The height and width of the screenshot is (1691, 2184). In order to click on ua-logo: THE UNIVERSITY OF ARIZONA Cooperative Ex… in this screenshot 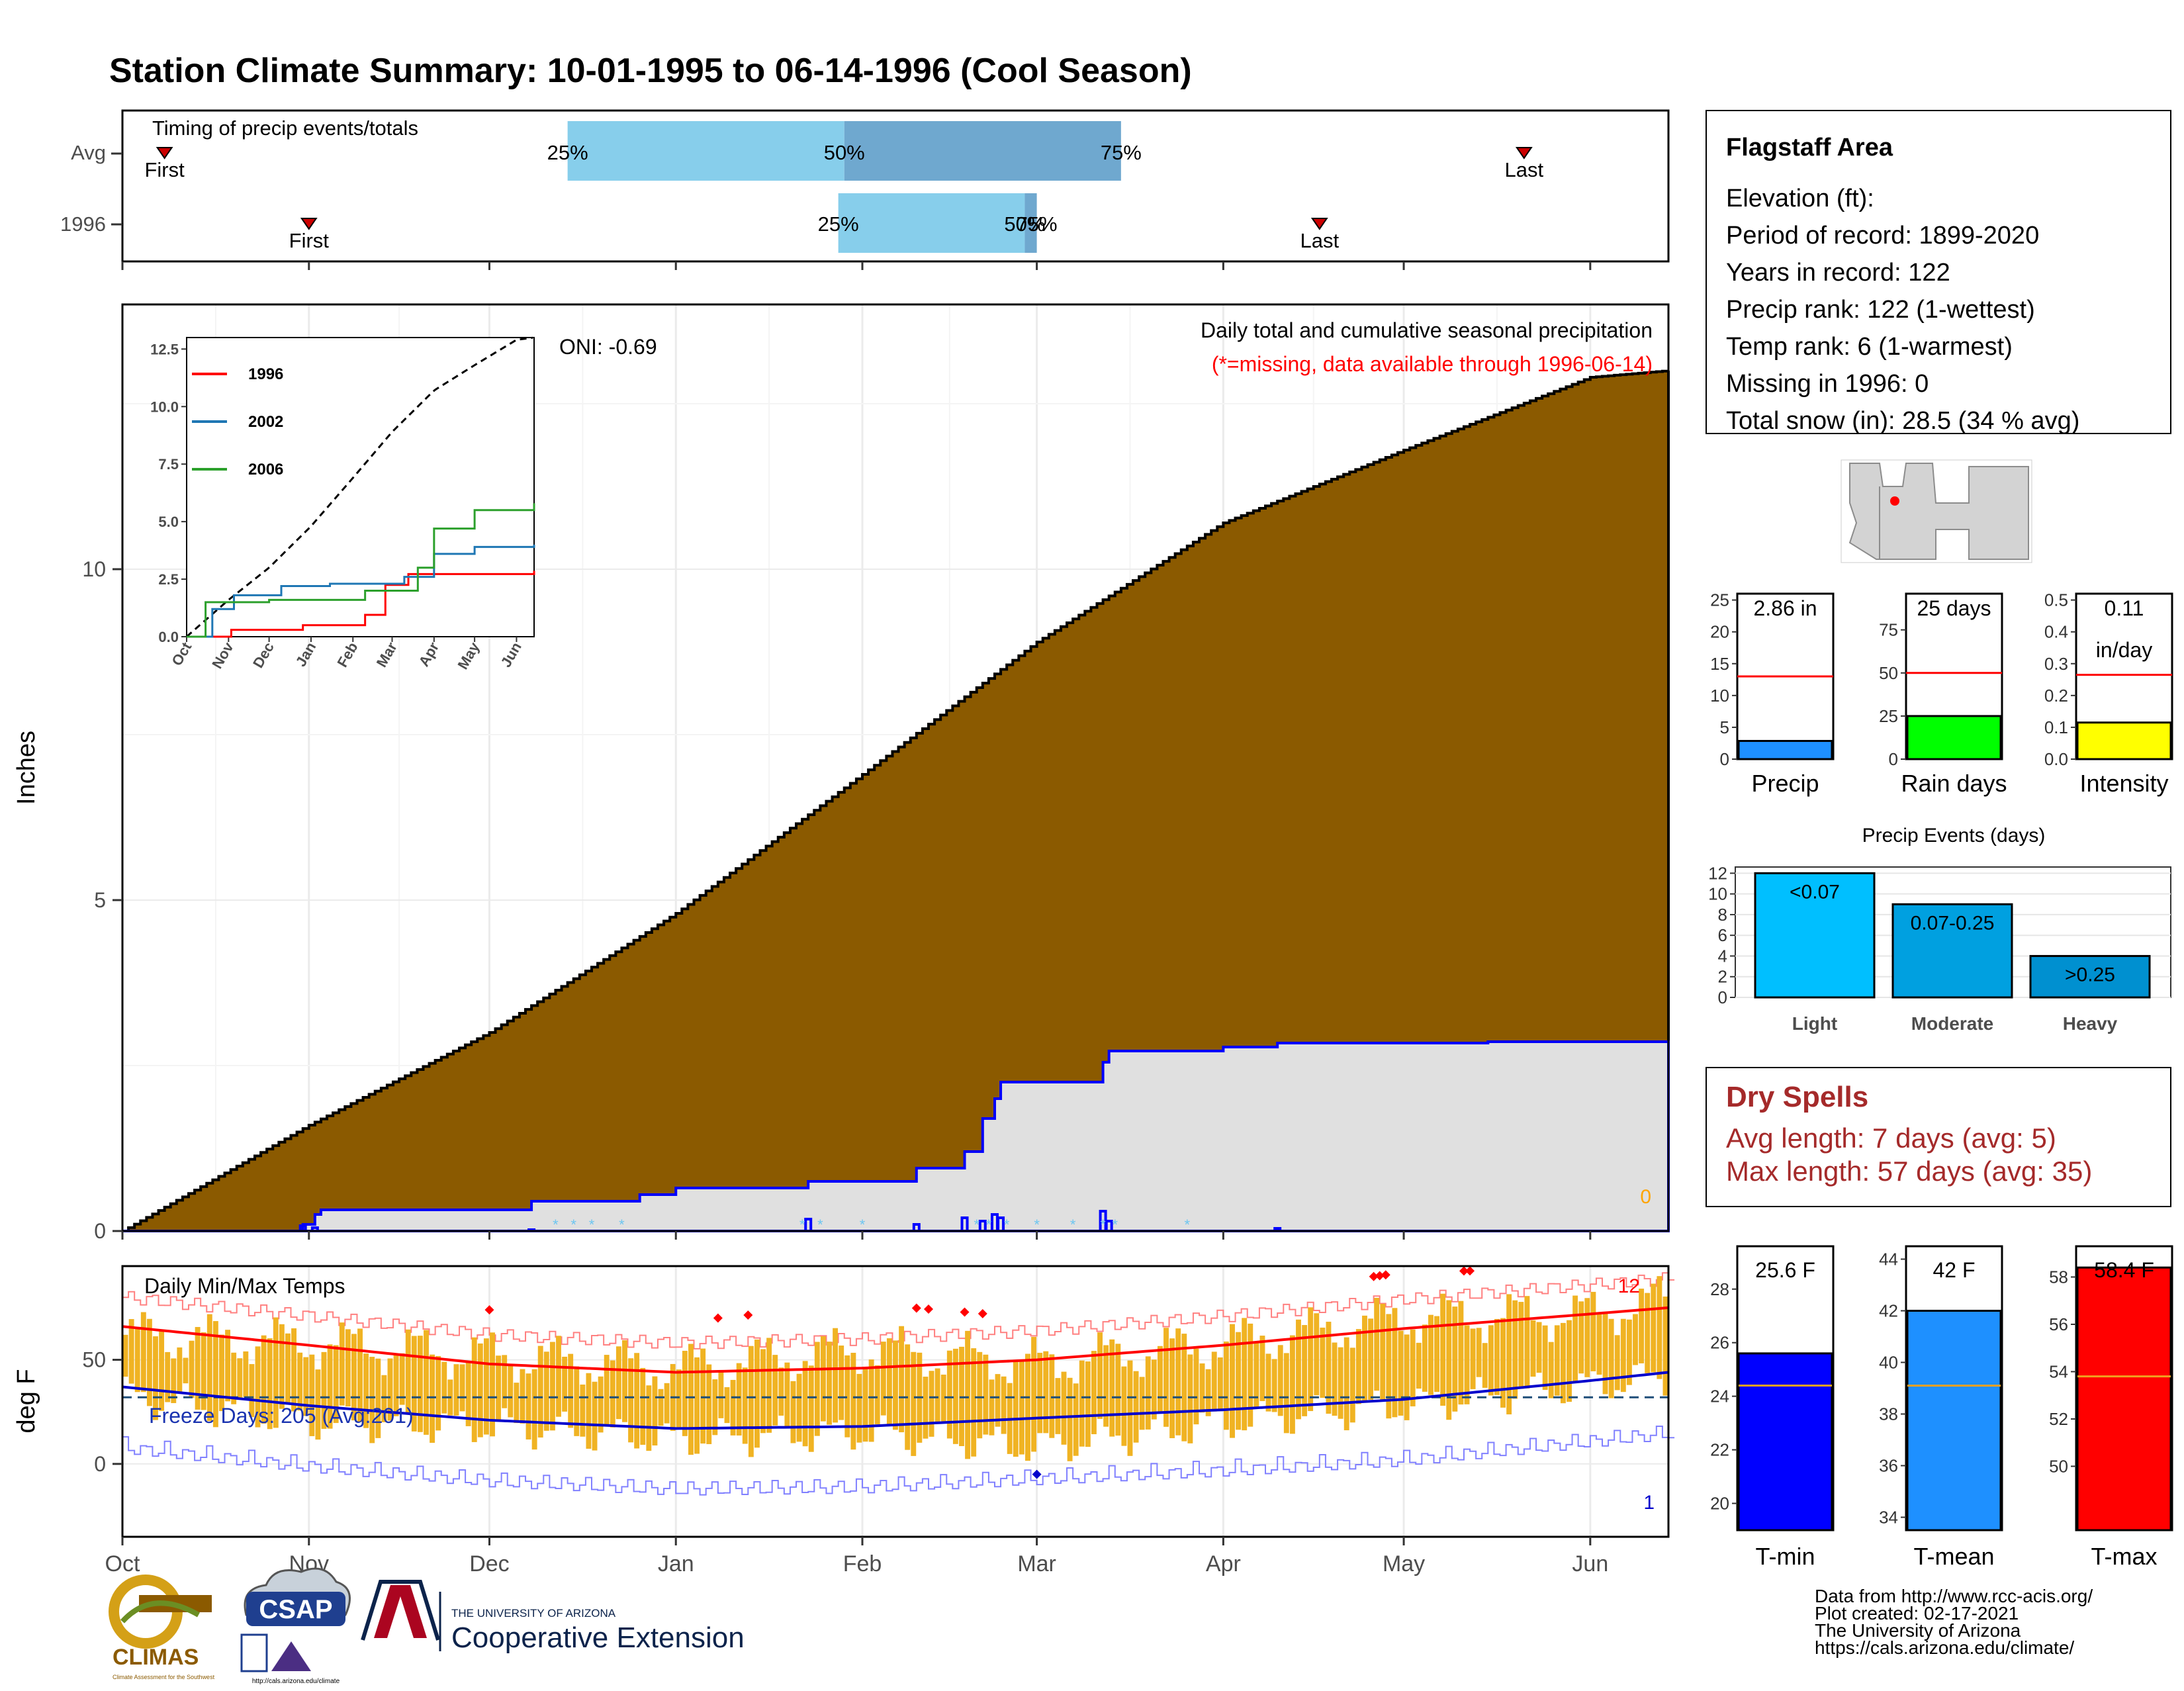, I will do `click(553, 1617)`.